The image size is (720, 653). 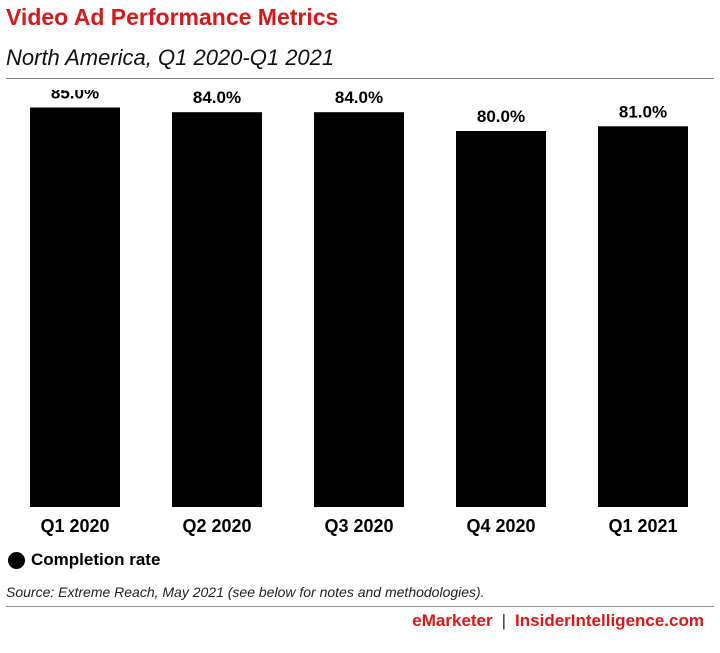 What do you see at coordinates (216, 526) in the screenshot?
I see `x-tick-label: Q2 2020` at bounding box center [216, 526].